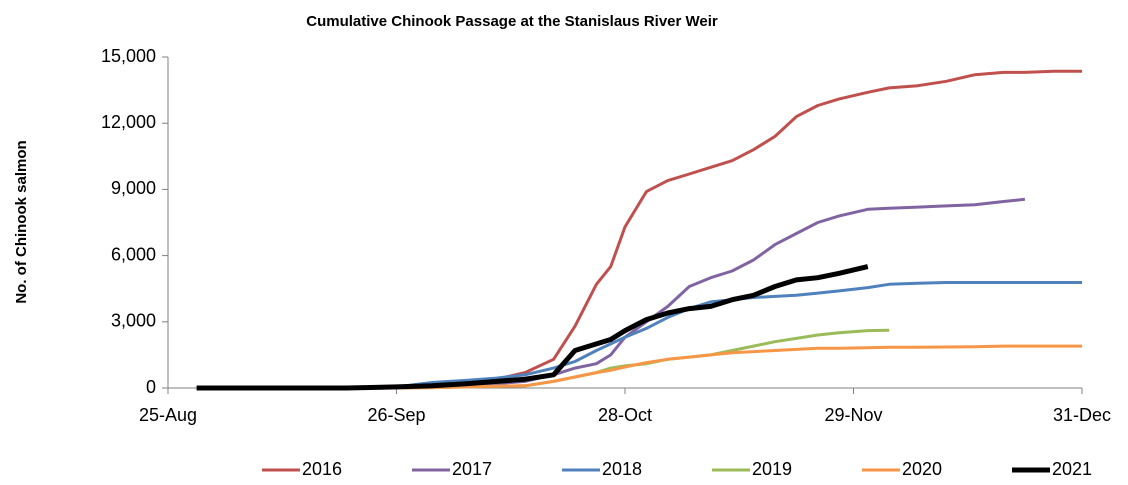 This screenshot has width=1128, height=485. What do you see at coordinates (625, 415) in the screenshot?
I see `x-tick-label: 28-Oct` at bounding box center [625, 415].